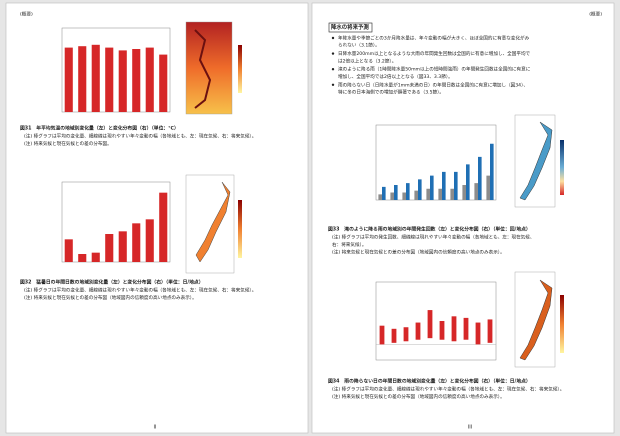  What do you see at coordinates (391, 92) in the screenshot?
I see `bullet-text: 特に冬の日本海側での増加が顕著である（3.5節）。` at bounding box center [391, 92].